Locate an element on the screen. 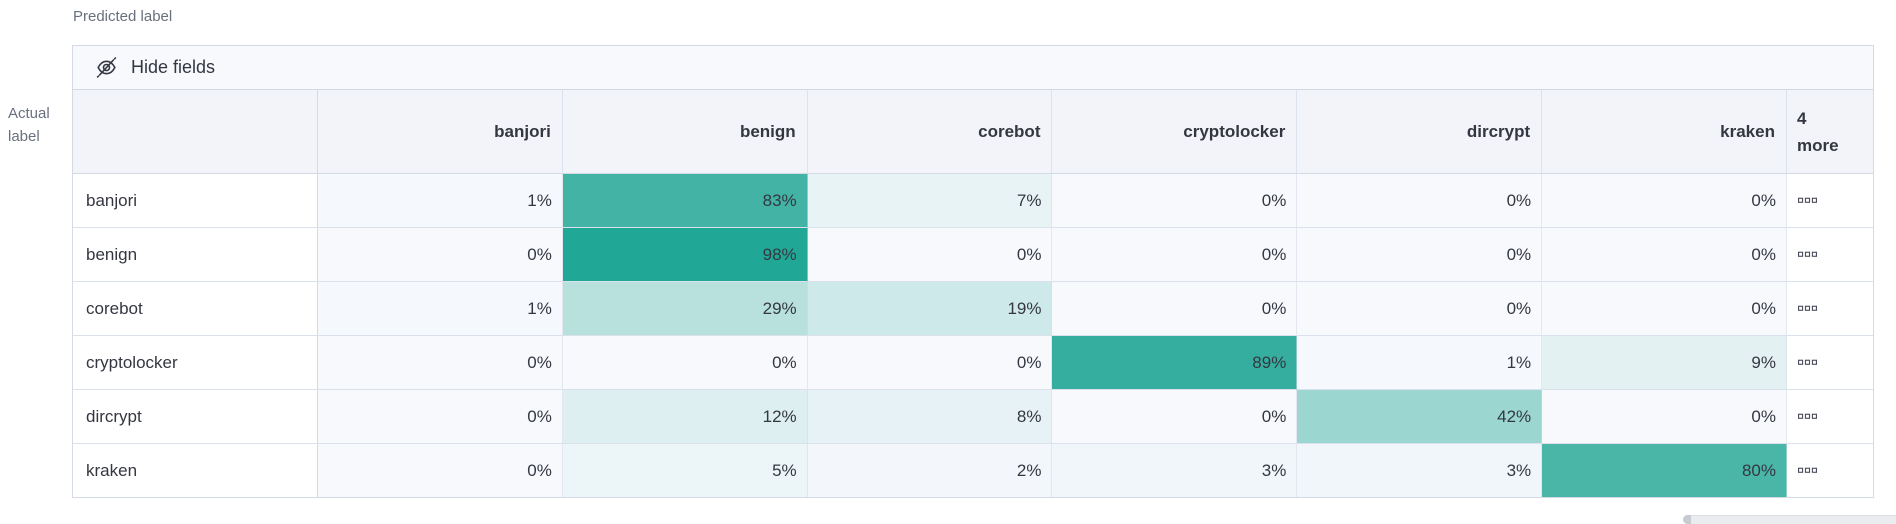 Image resolution: width=1896 pixels, height=524 pixels. row-label: corebot is located at coordinates (195, 309).